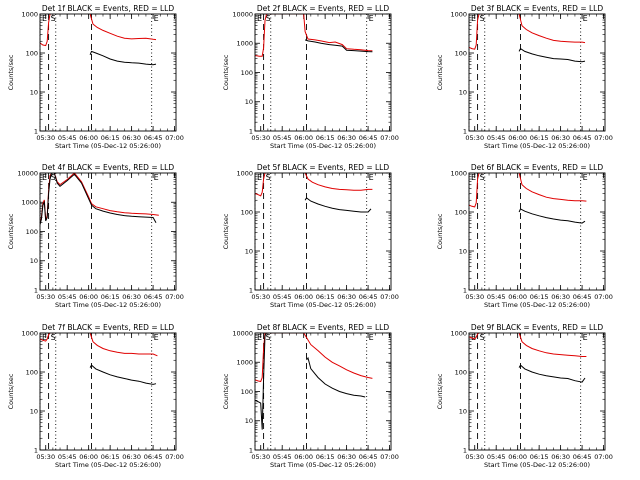 The width and height of the screenshot is (640, 480). What do you see at coordinates (108, 327) in the screenshot?
I see `chart-title: Det 7f BLACK = Events, RED = LLD` at bounding box center [108, 327].